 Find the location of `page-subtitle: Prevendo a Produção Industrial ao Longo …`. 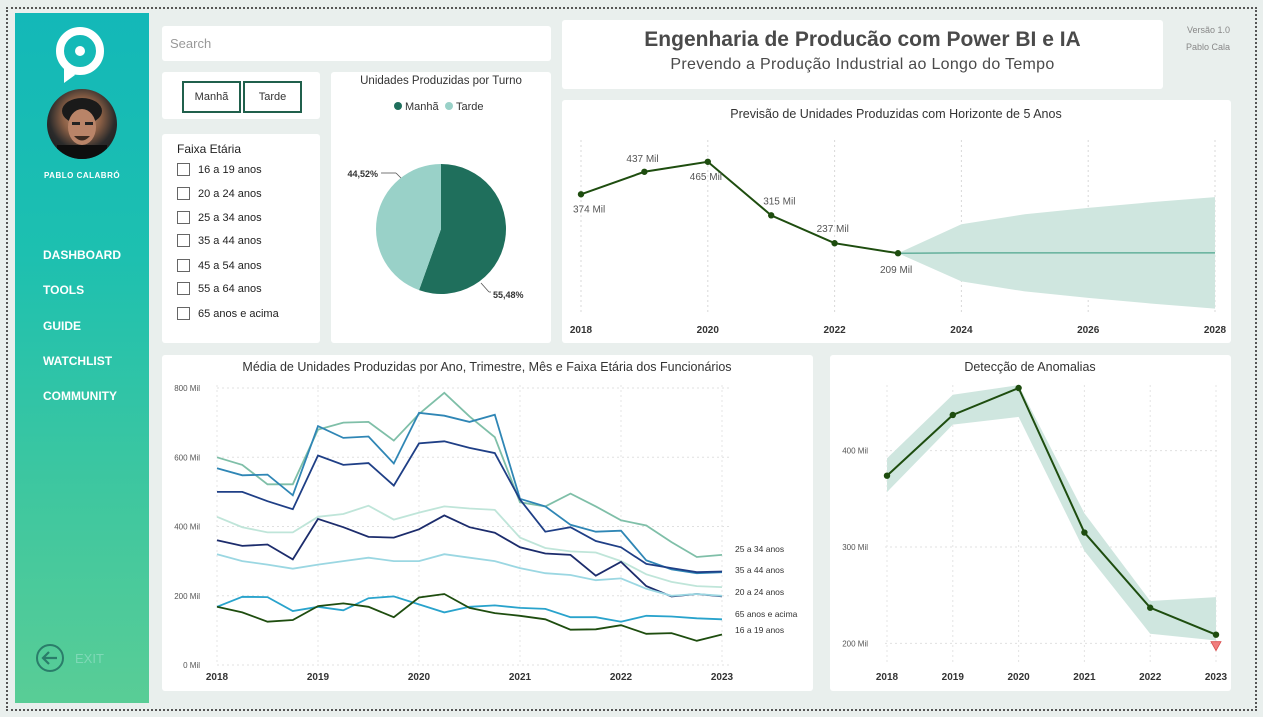

page-subtitle: Prevendo a Produção Industrial ao Longo … is located at coordinates (862, 64).